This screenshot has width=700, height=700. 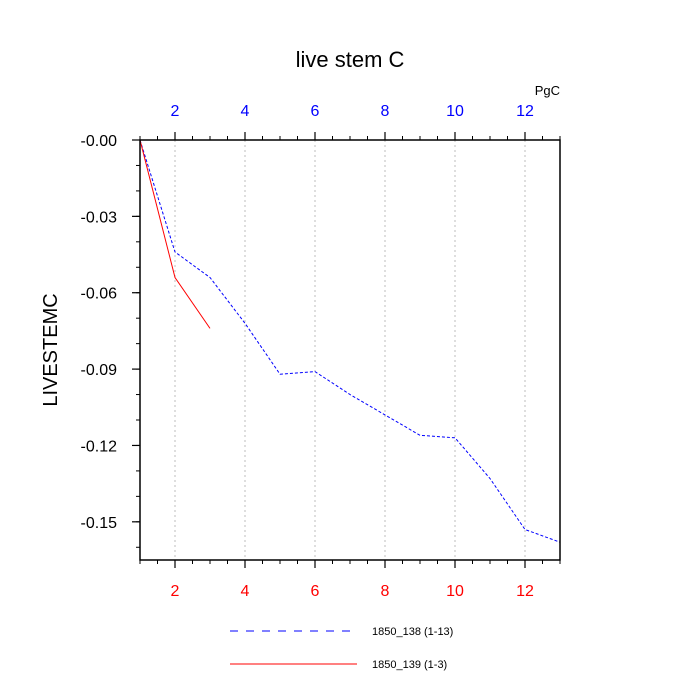 What do you see at coordinates (99, 217) in the screenshot?
I see `y-tick-label: -0.03` at bounding box center [99, 217].